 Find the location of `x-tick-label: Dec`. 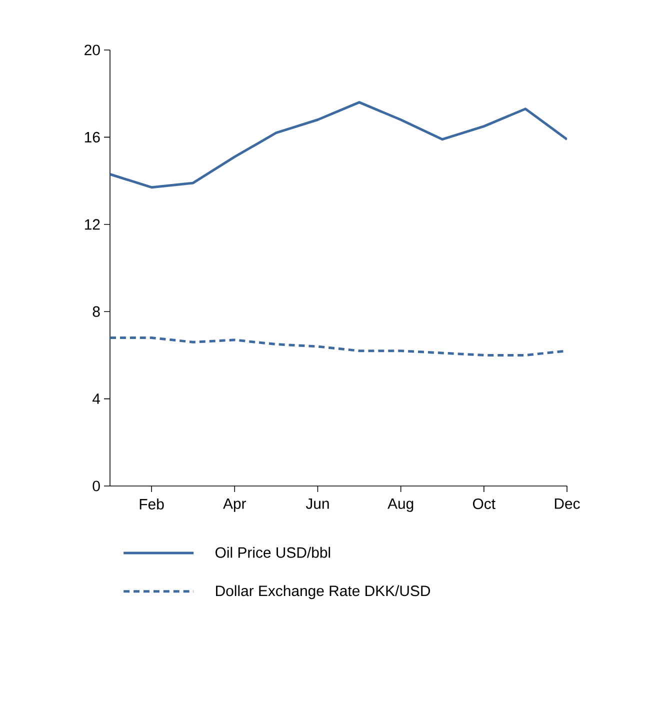

x-tick-label: Dec is located at coordinates (567, 503).